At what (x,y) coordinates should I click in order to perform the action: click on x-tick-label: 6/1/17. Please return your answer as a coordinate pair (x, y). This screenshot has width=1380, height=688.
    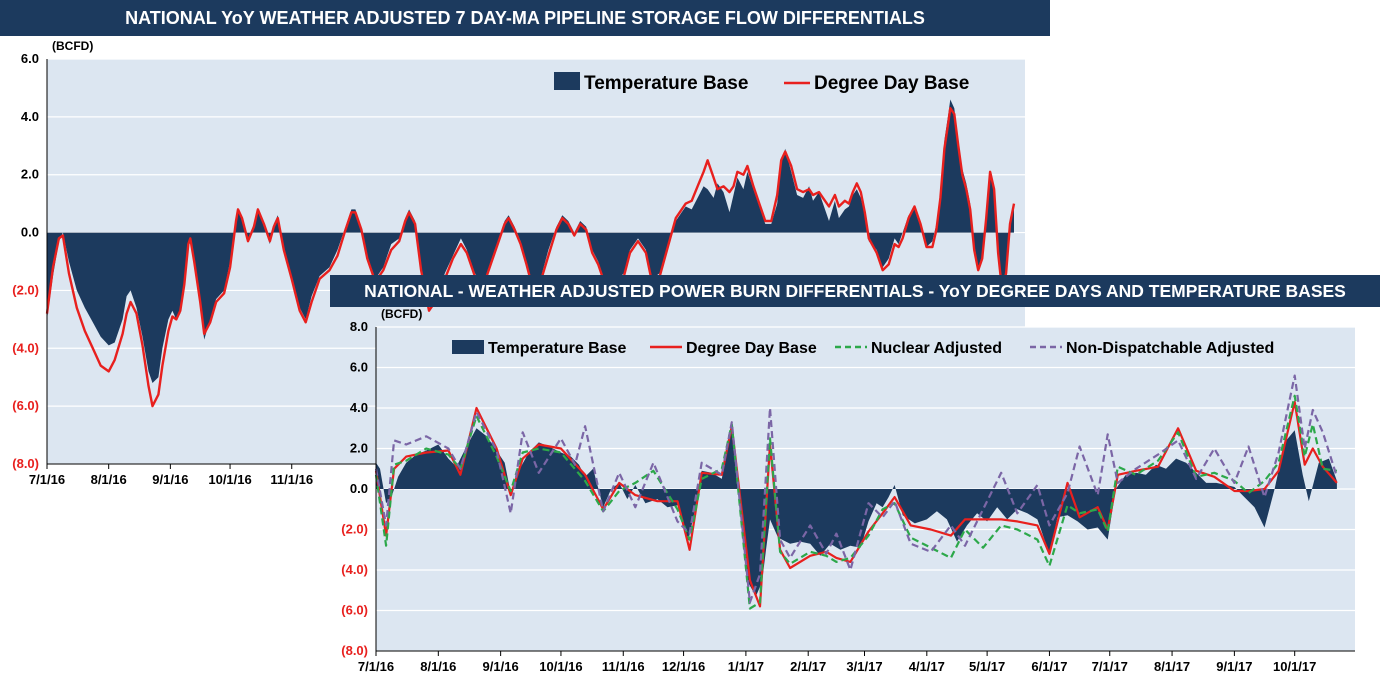
    Looking at the image, I should click on (1049, 666).